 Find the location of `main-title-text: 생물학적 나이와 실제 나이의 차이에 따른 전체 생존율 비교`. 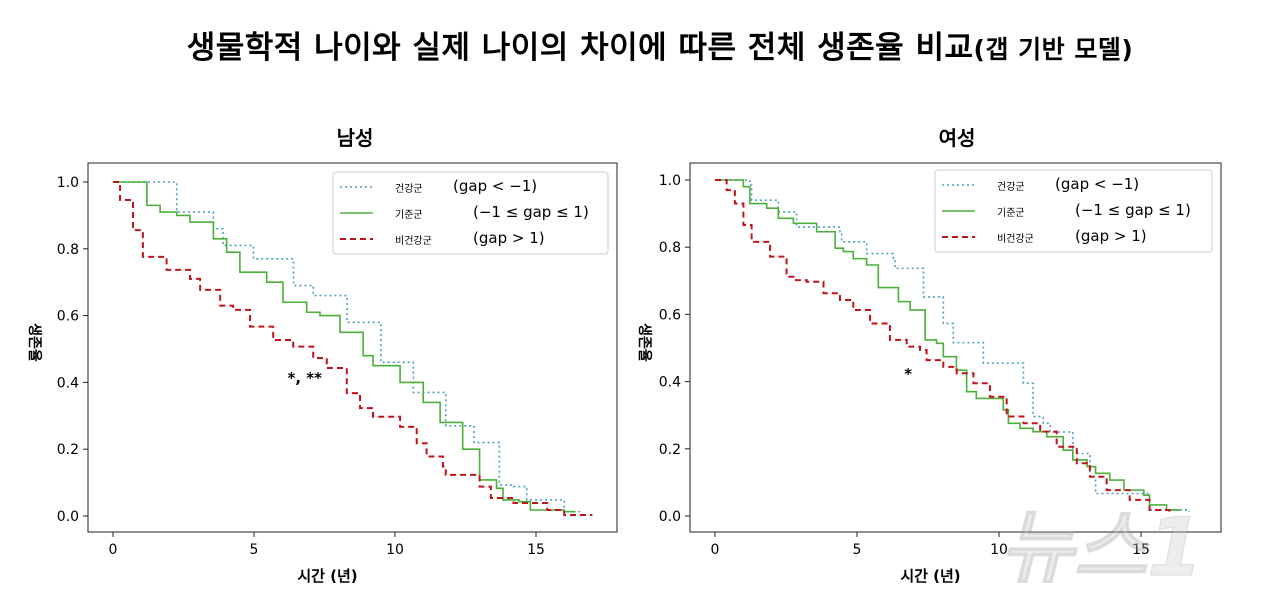

main-title-text: 생물학적 나이와 실제 나이의 차이에 따른 전체 생존율 비교 is located at coordinates (580, 48).